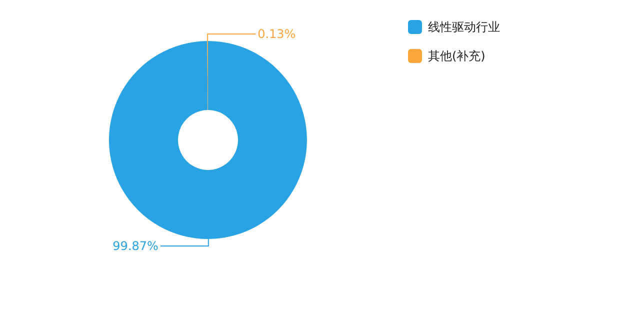  I want to click on data-label: 0.13%, so click(277, 34).